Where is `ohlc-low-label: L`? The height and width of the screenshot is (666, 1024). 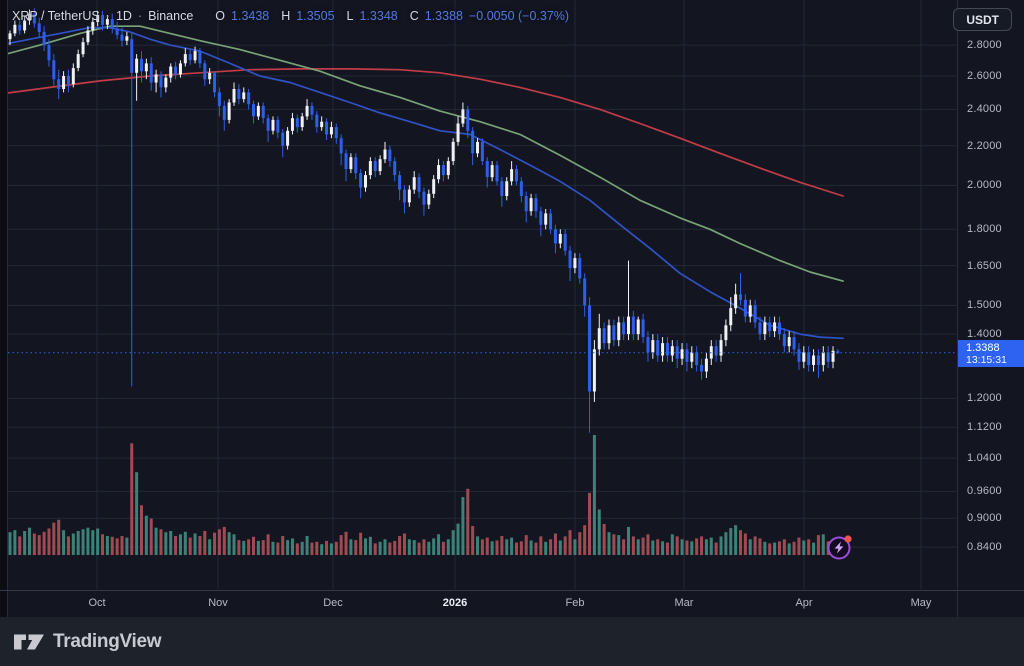 ohlc-low-label: L is located at coordinates (350, 16).